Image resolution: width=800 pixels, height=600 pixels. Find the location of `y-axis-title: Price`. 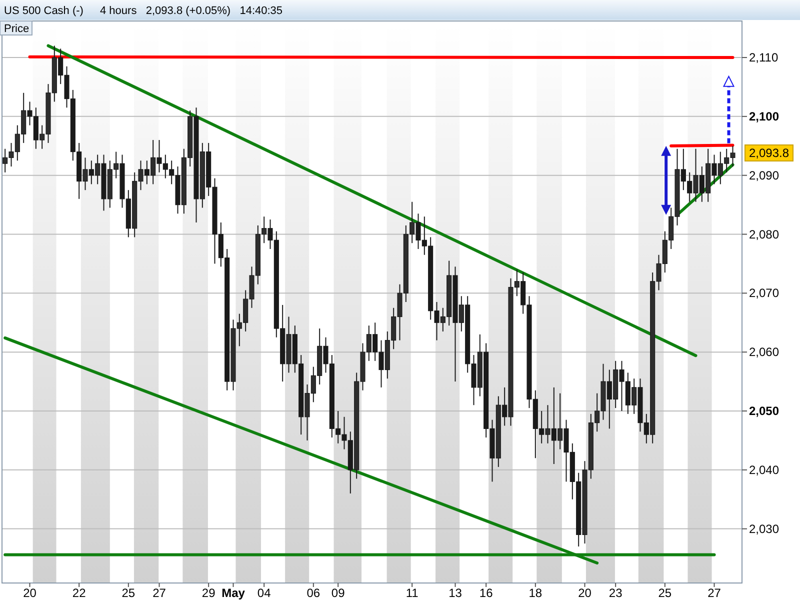

y-axis-title: Price is located at coordinates (17, 29).